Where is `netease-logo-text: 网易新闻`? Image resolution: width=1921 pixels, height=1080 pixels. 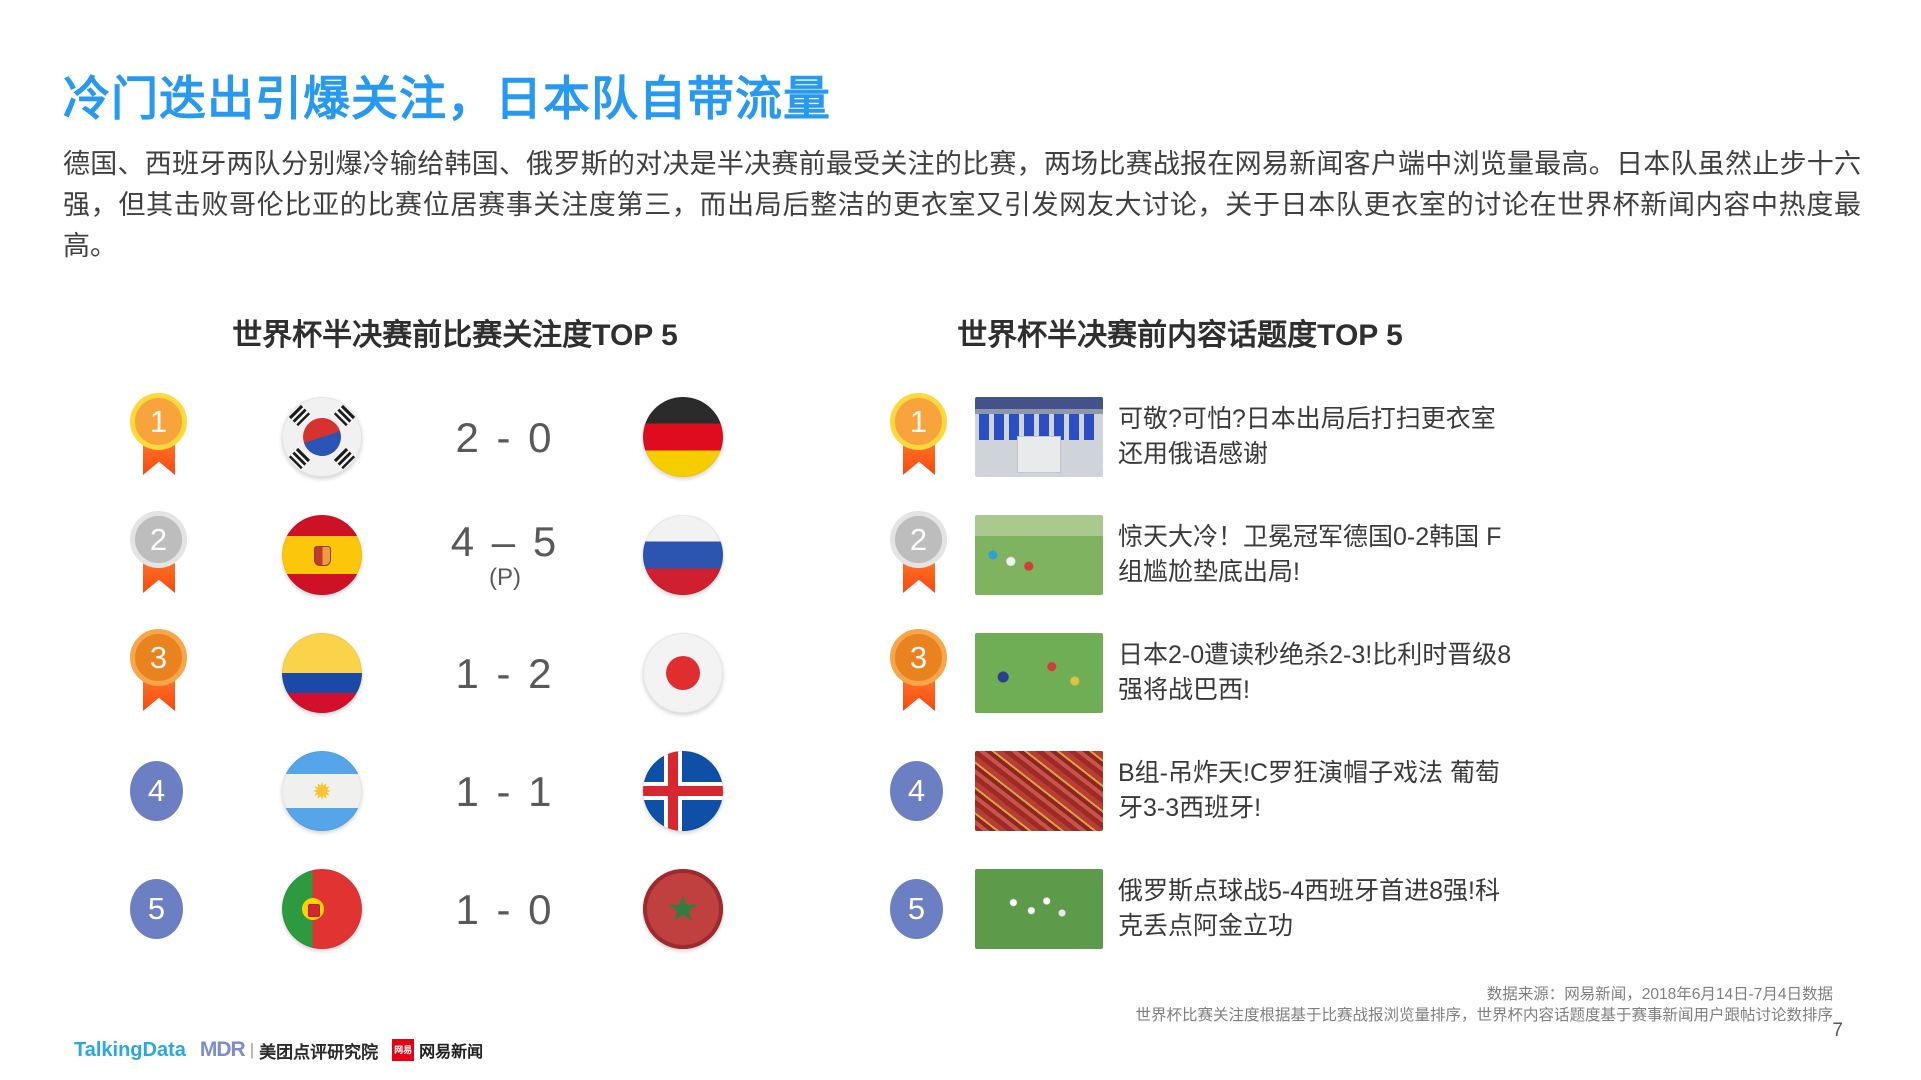
netease-logo-text: 网易新闻 is located at coordinates (451, 1052).